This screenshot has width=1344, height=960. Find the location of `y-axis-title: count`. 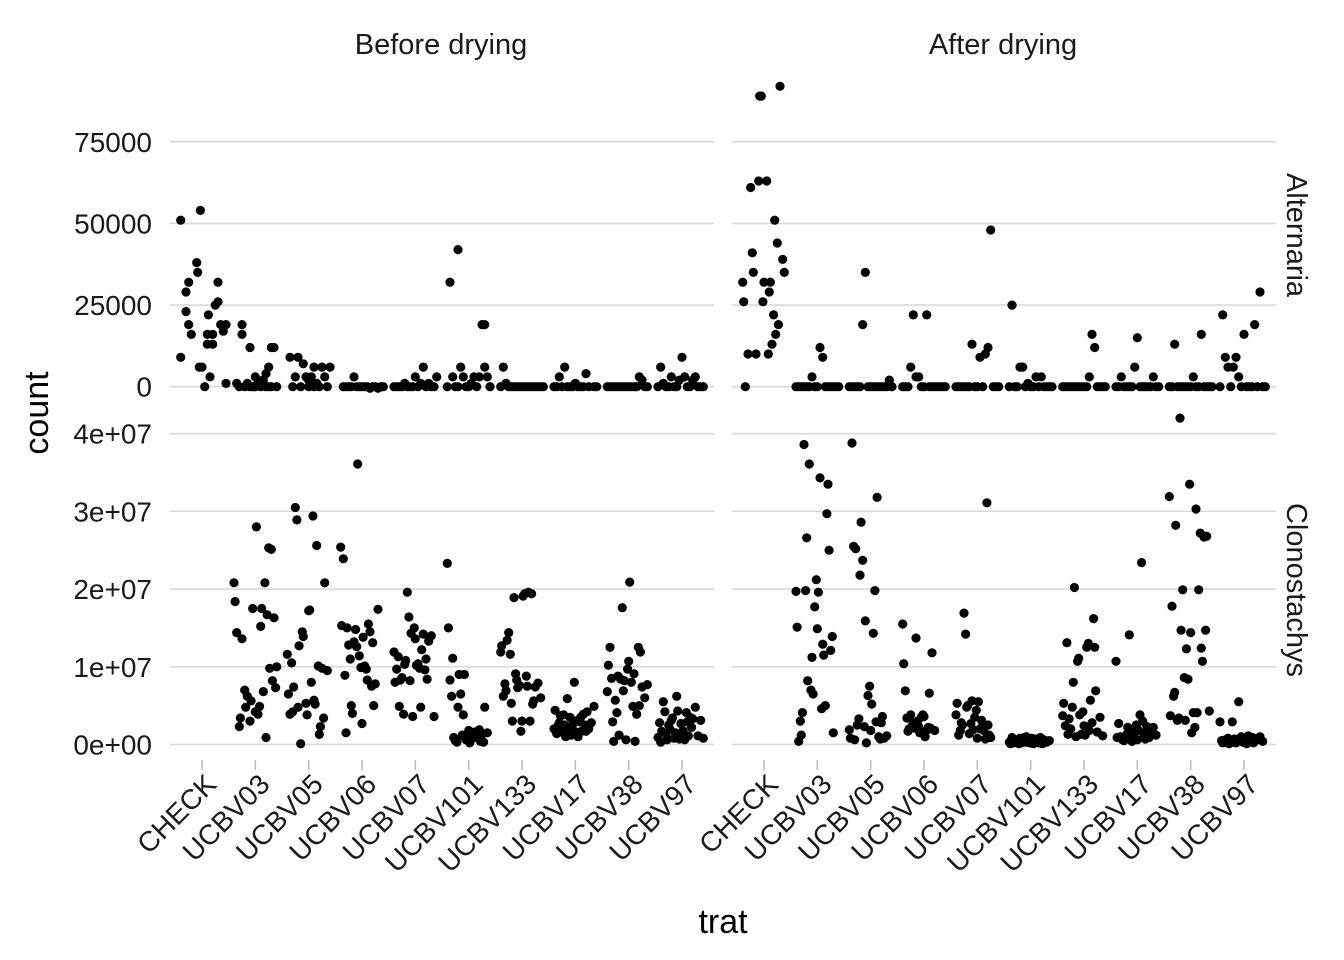

y-axis-title: count is located at coordinates (37, 413).